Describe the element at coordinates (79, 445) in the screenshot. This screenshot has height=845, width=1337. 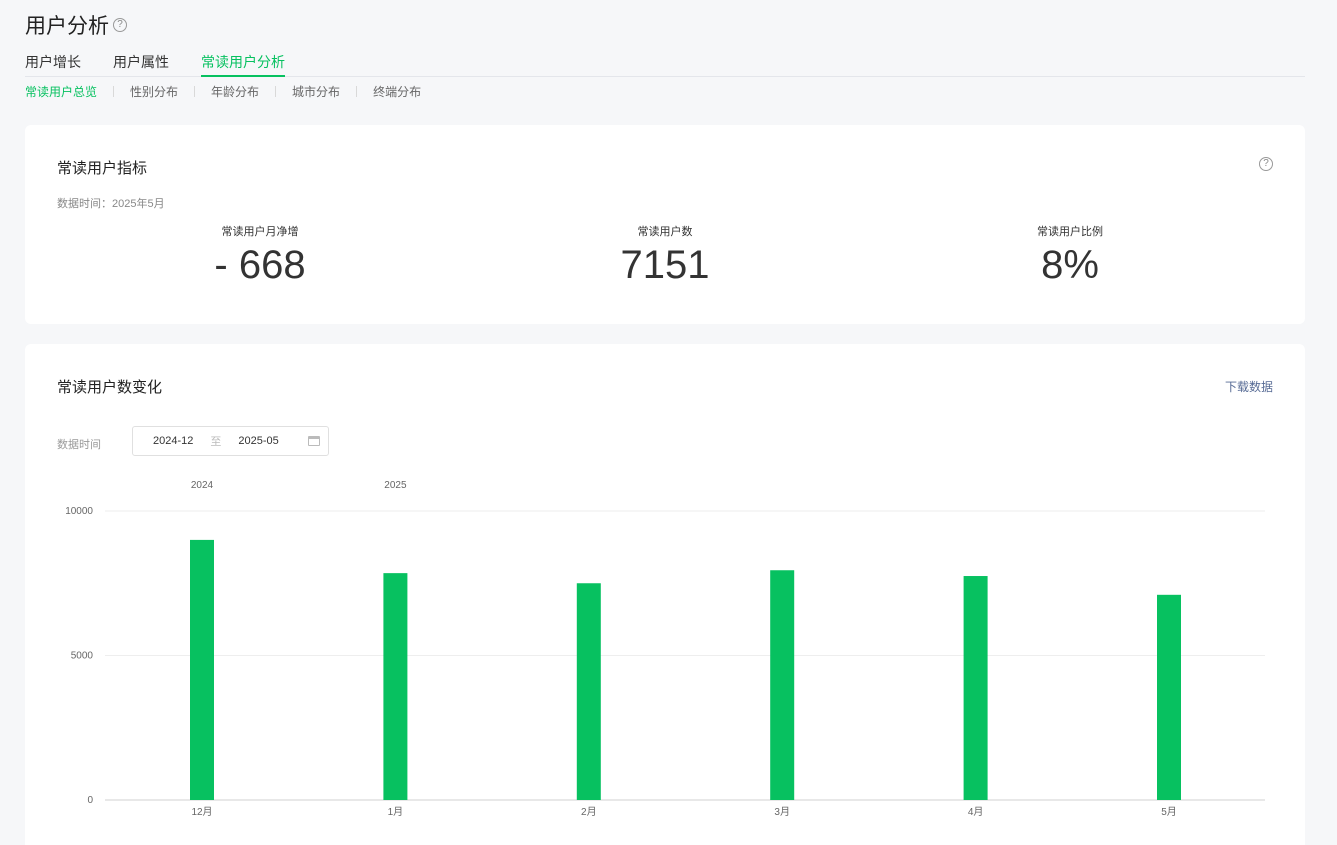
I see `date-range-label: 数据时间` at that location.